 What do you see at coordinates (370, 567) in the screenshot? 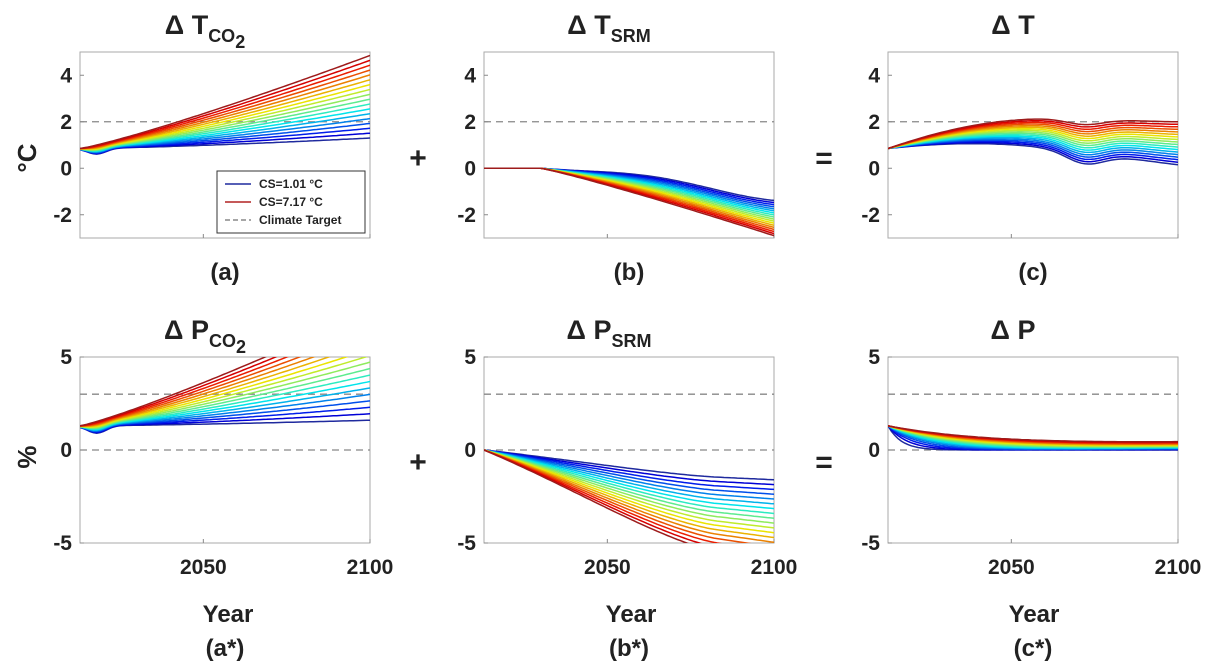
I see `x-tick-label-a*-1: 2100` at bounding box center [370, 567].